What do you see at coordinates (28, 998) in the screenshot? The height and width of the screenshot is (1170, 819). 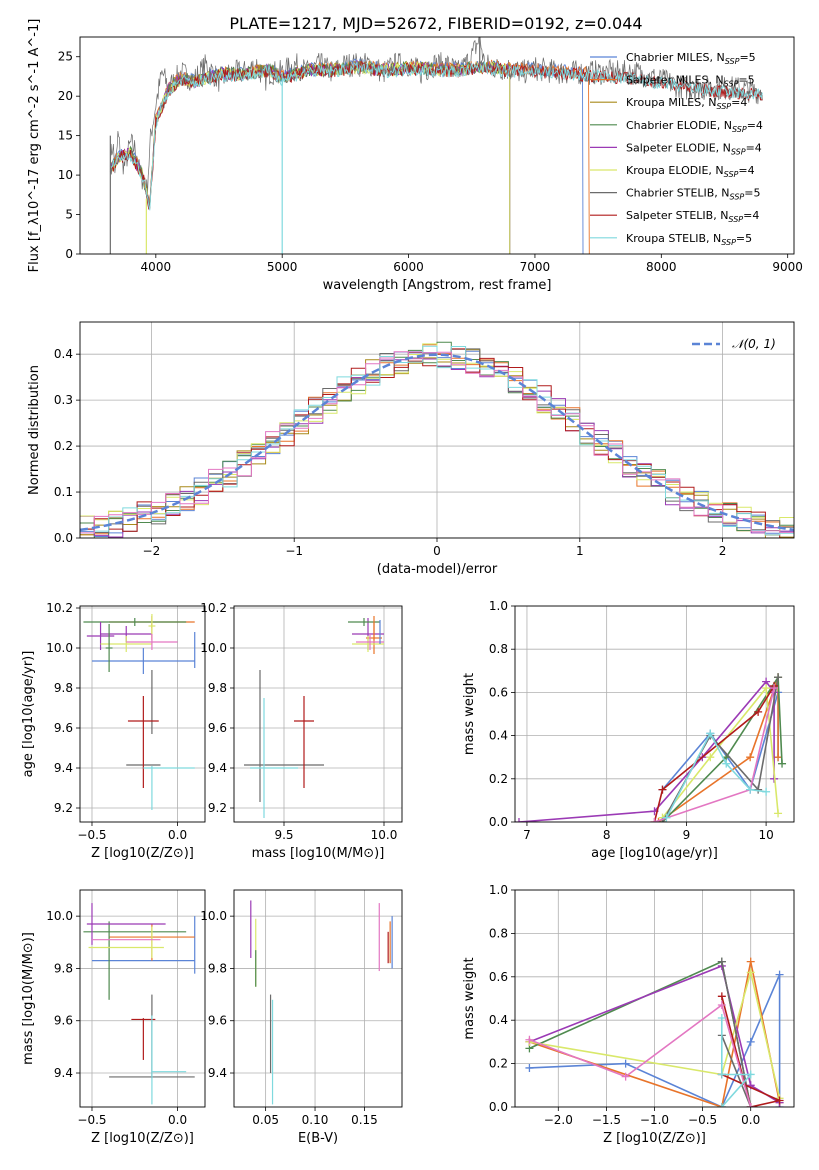 I see `y-axis-label: mass [log10(M/M⊙)]` at bounding box center [28, 998].